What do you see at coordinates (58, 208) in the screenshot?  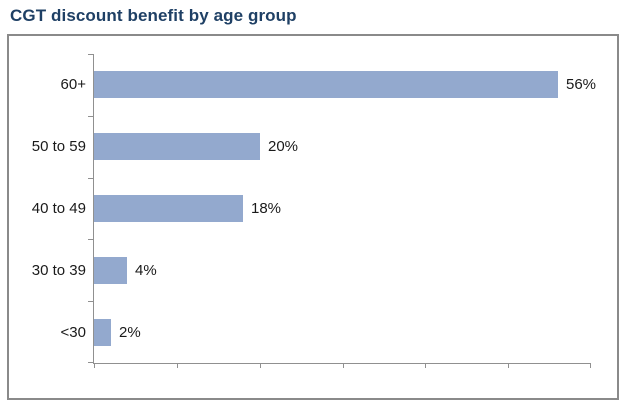 I see `category-label: 40 to 49` at bounding box center [58, 208].